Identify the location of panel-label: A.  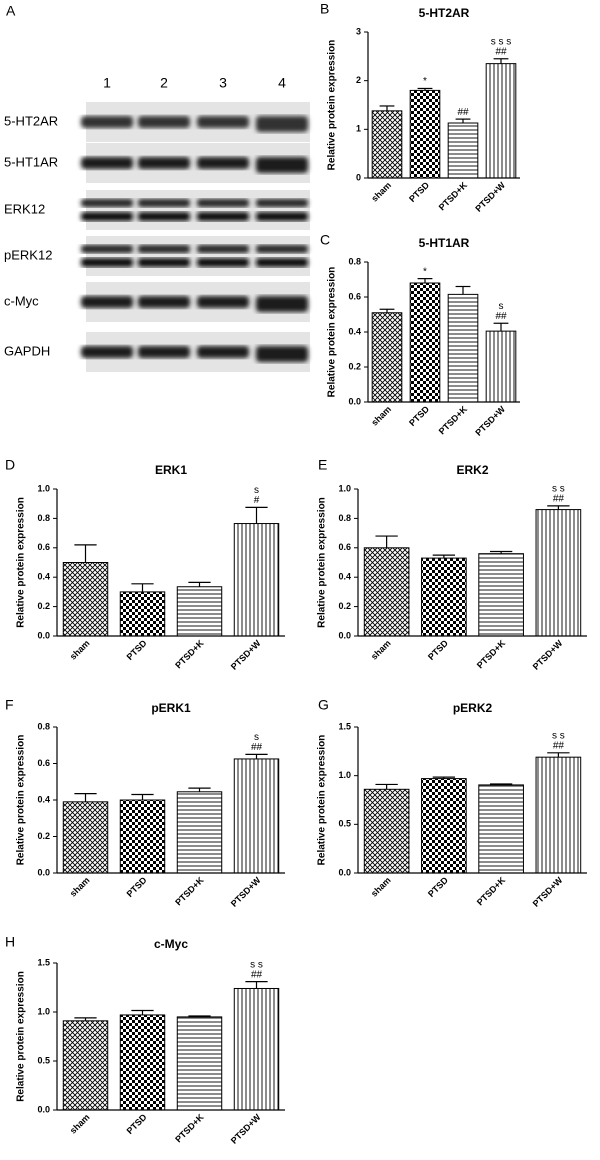
(11, 11).